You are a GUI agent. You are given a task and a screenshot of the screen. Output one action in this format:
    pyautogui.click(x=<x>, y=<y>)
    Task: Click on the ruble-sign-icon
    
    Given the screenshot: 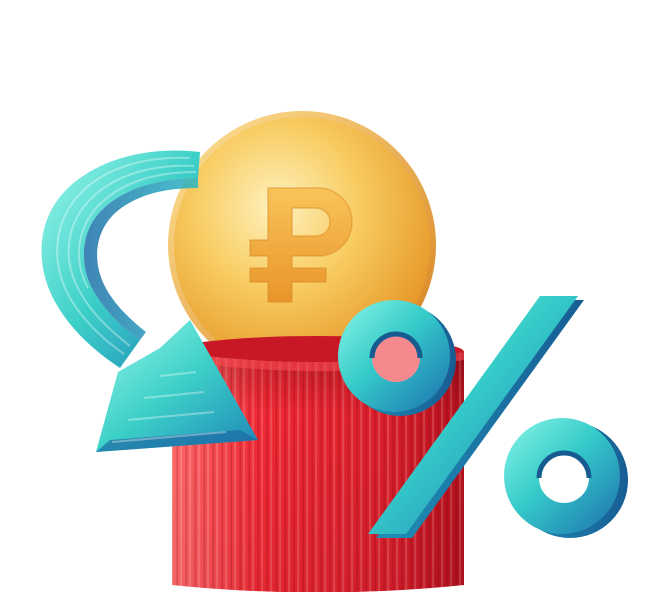 What is the action you would take?
    pyautogui.click(x=301, y=245)
    